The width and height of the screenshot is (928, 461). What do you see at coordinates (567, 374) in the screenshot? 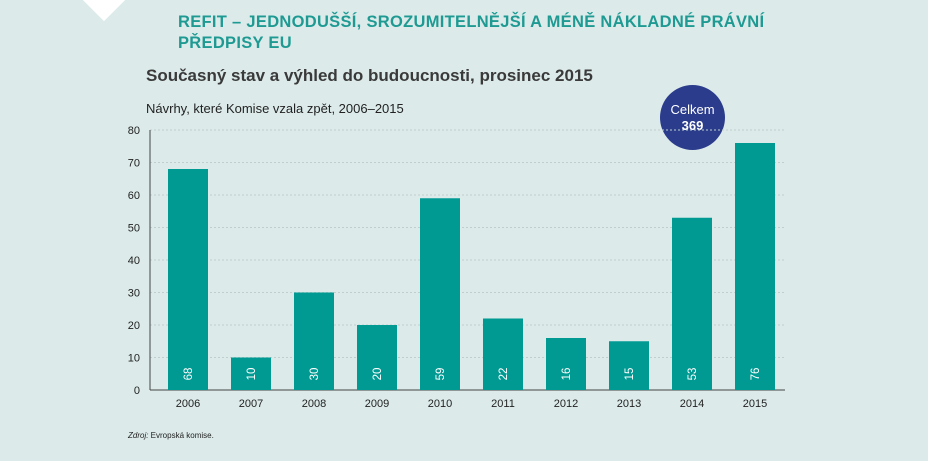
I see `bar-value-label: 16` at bounding box center [567, 374].